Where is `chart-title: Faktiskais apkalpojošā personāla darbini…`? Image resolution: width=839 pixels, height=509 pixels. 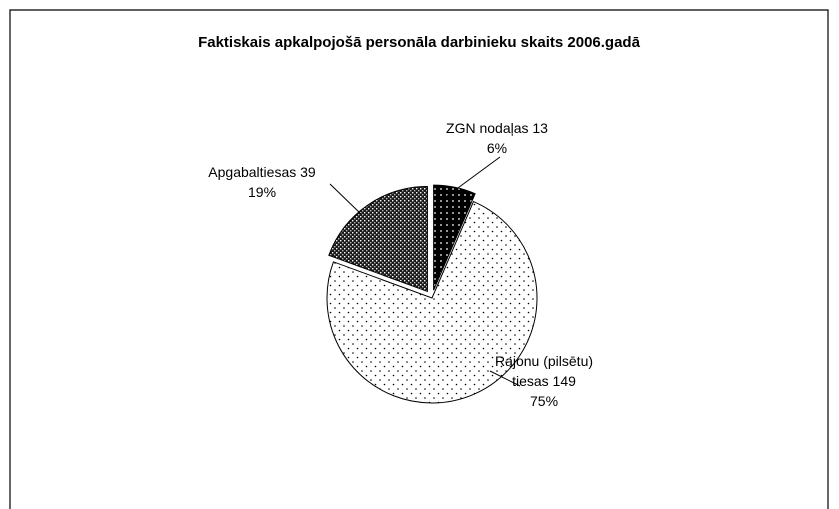 chart-title: Faktiskais apkalpojošā personāla darbini… is located at coordinates (419, 42).